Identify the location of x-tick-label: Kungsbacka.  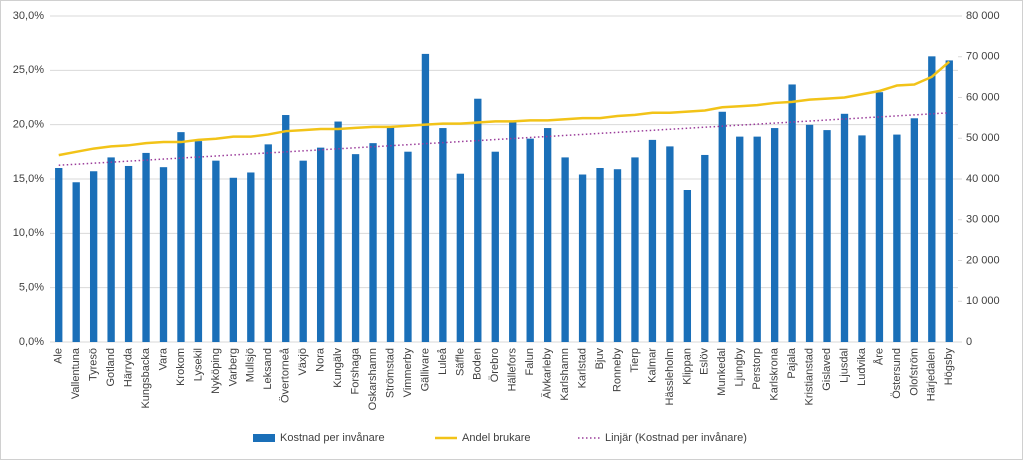
(146, 377).